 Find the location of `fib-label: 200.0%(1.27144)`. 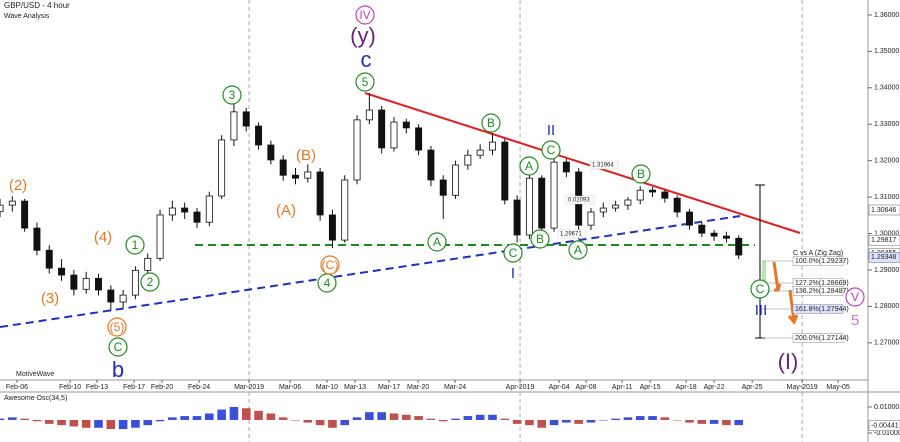

fib-label: 200.0%(1.27144) is located at coordinates (822, 338).